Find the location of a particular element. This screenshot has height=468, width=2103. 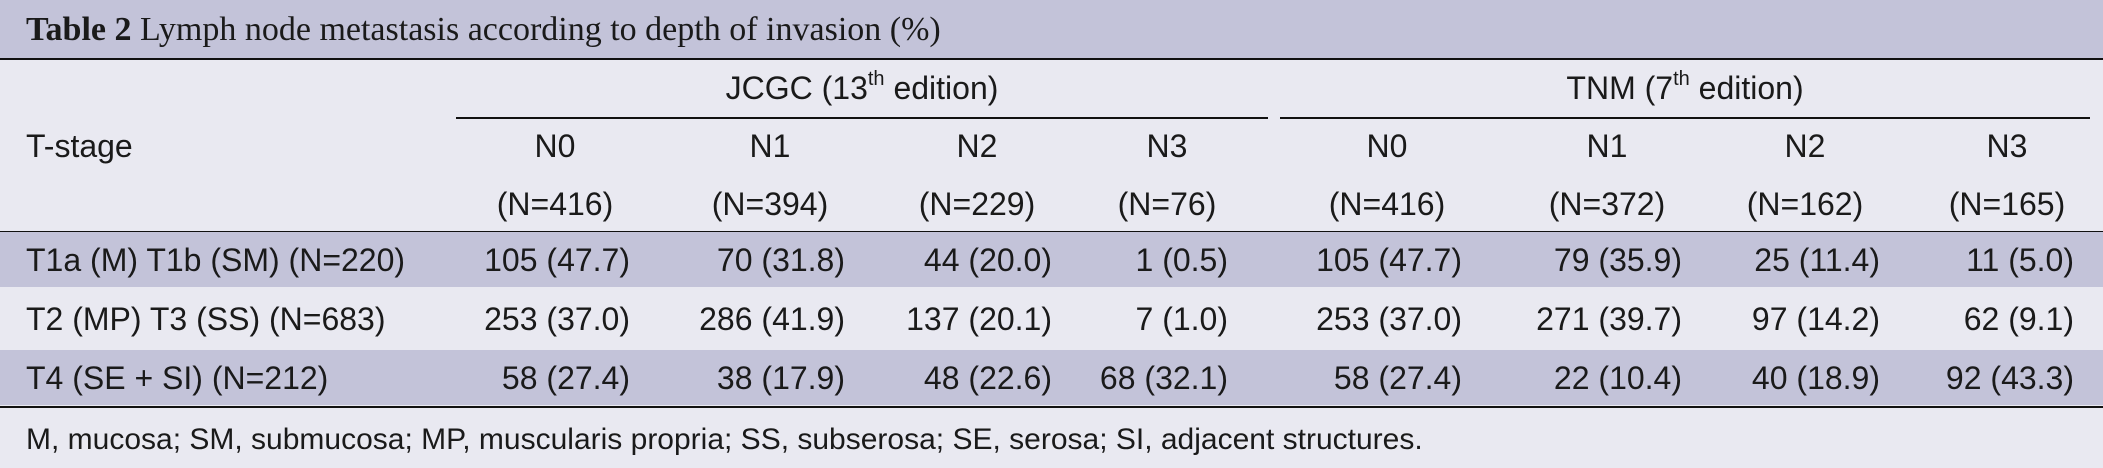

bottom-rule is located at coordinates (1051, 407).